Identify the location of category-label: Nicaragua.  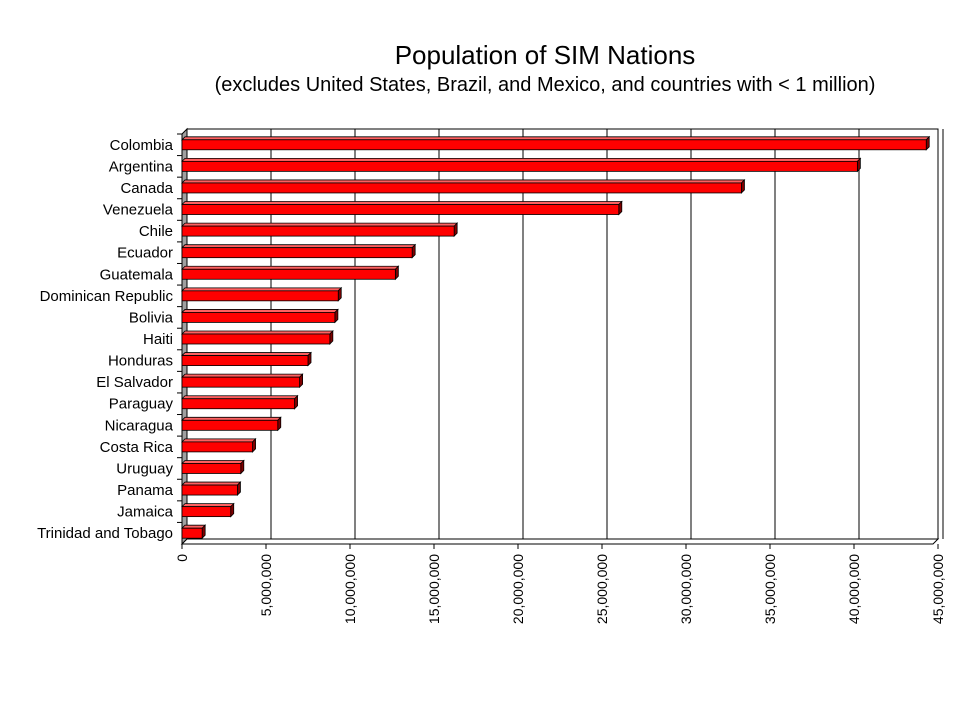
(139, 425).